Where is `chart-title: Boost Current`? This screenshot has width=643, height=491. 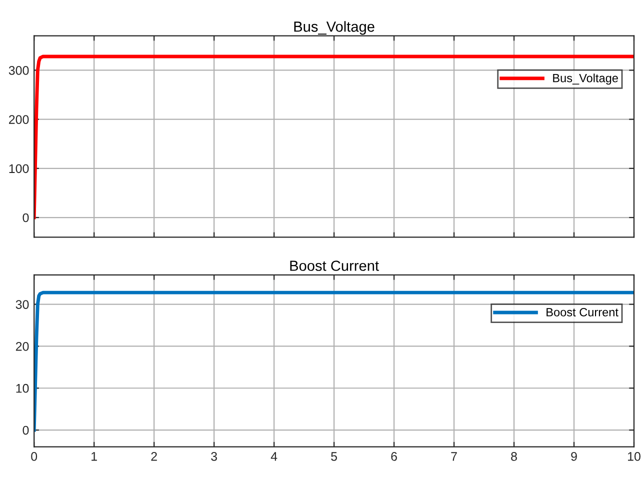
chart-title: Boost Current is located at coordinates (334, 265).